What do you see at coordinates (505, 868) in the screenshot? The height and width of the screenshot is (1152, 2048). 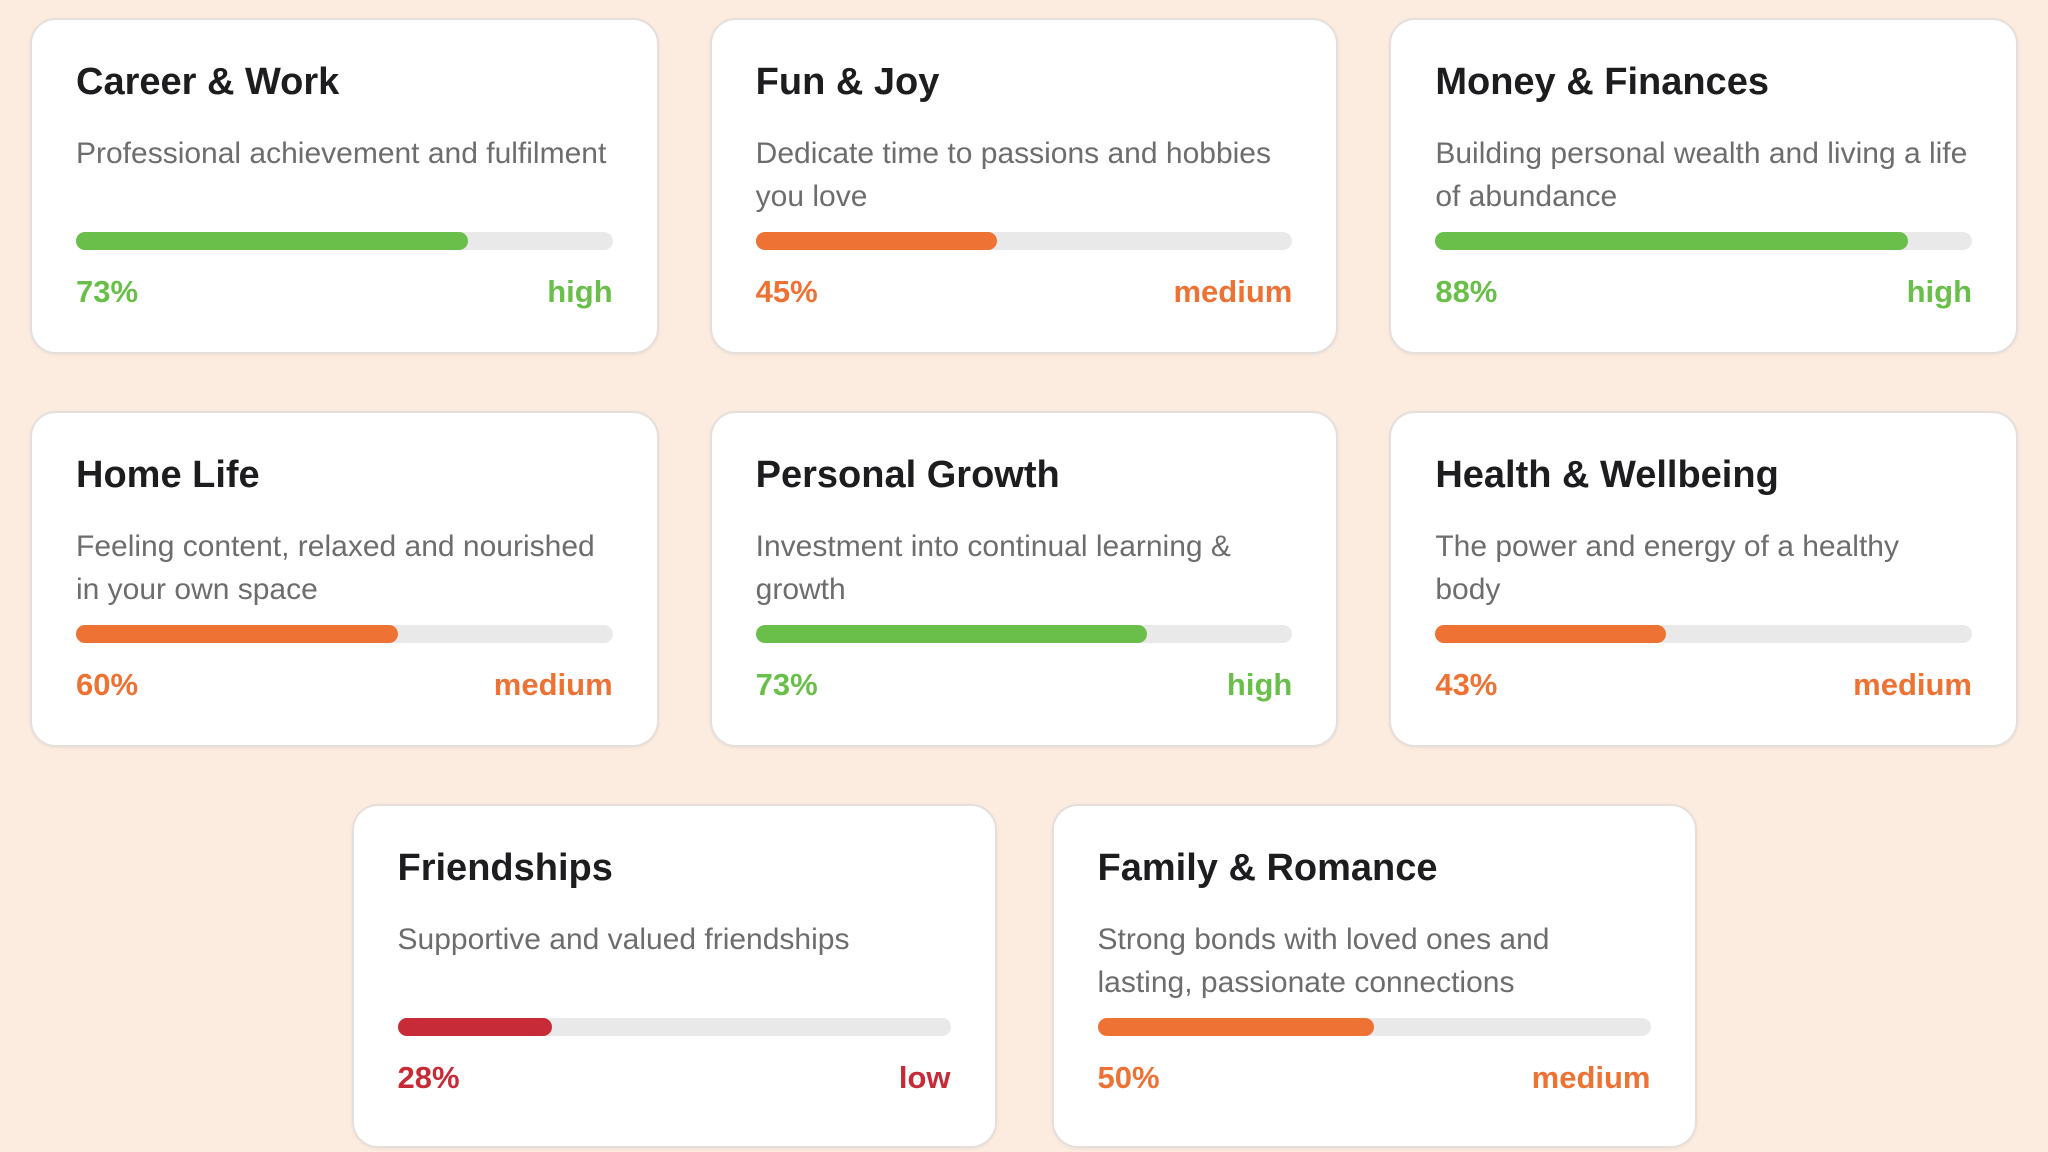 I see `category-title: Friendships` at bounding box center [505, 868].